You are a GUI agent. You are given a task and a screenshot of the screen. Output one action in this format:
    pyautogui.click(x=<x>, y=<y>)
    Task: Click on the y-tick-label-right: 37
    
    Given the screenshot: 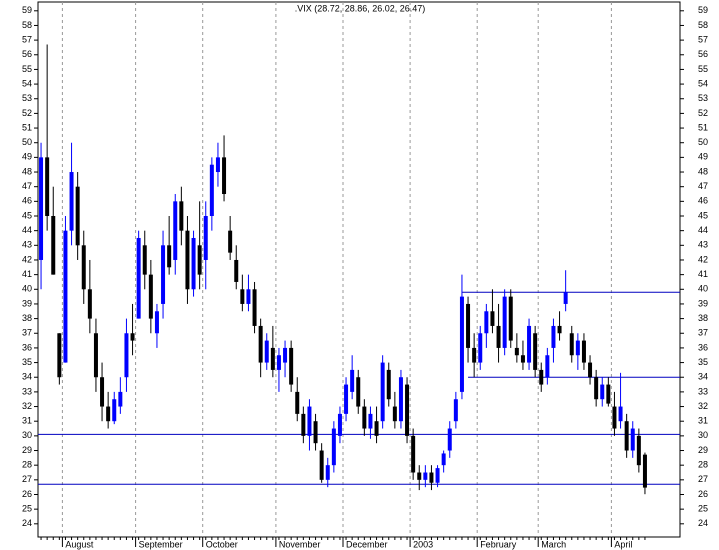 What is the action you would take?
    pyautogui.click(x=703, y=333)
    